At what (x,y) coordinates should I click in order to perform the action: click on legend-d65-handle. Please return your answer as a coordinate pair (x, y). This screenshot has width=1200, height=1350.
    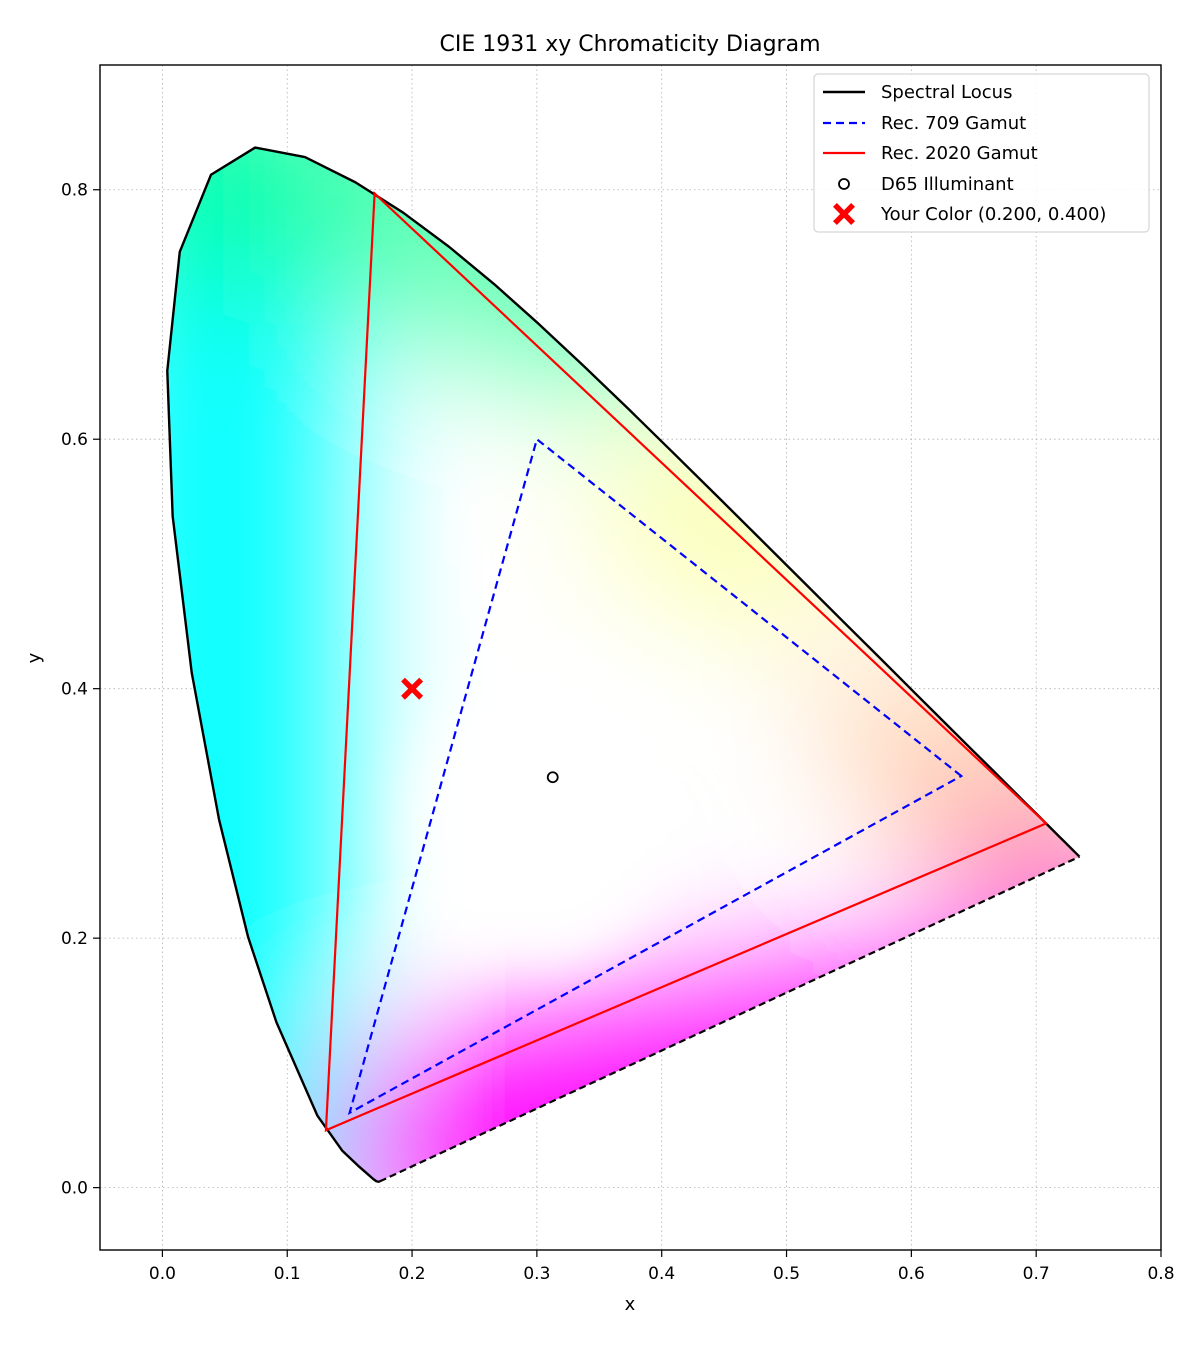
    Looking at the image, I should click on (844, 184).